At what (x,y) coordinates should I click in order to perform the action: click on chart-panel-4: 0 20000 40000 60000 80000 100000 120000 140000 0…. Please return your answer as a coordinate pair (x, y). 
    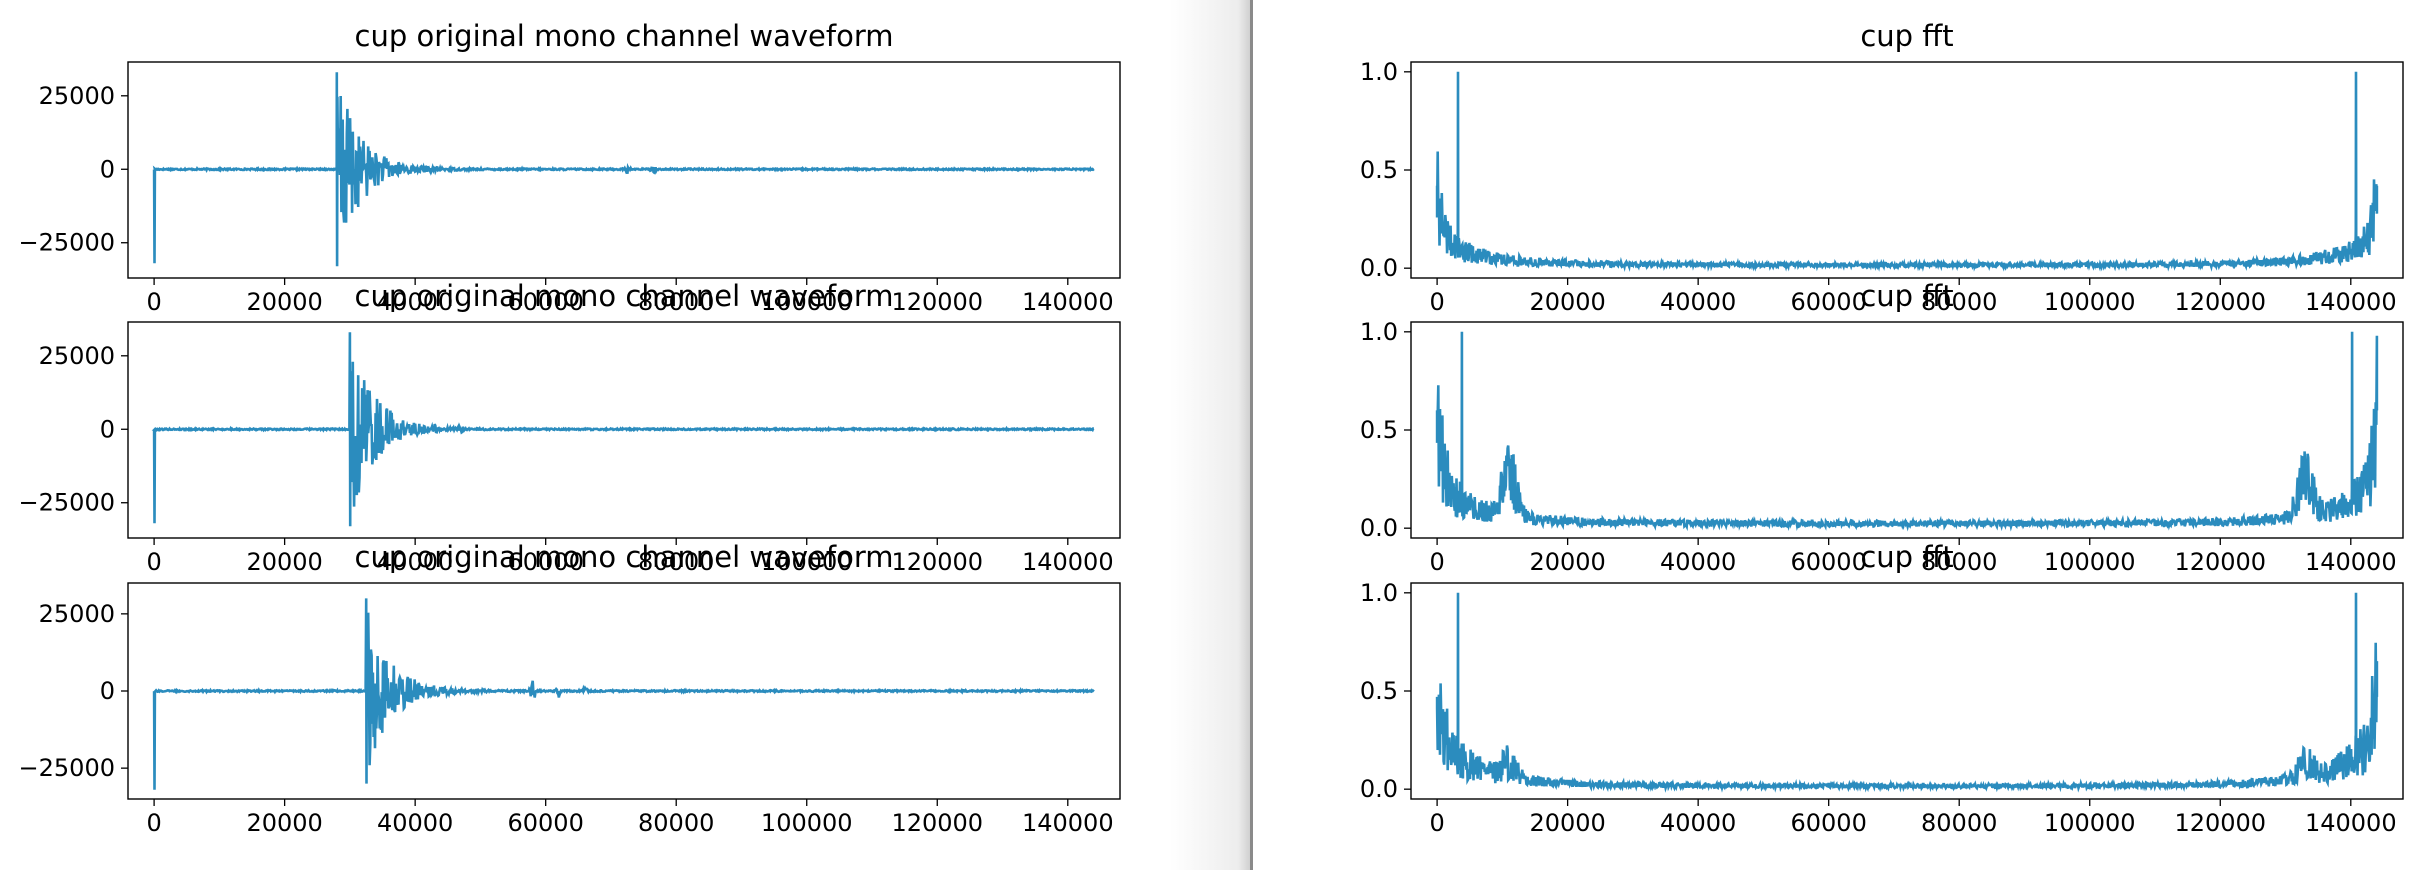
    Looking at the image, I should click on (1882, 427).